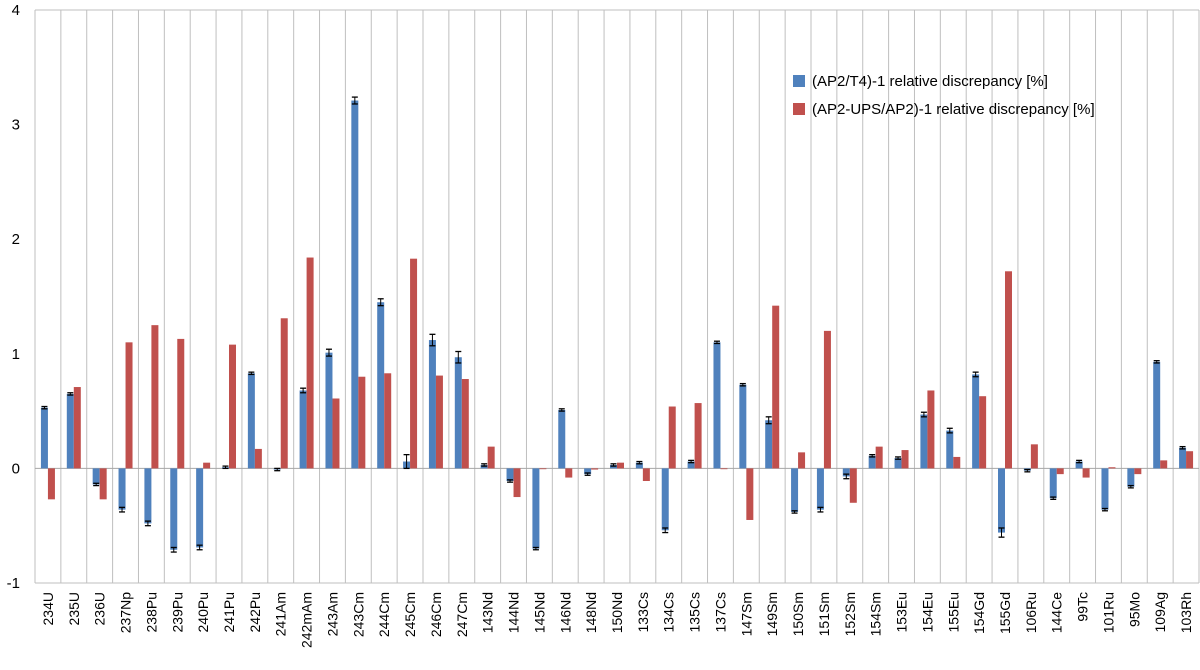  What do you see at coordinates (1186, 612) in the screenshot?
I see `x-category-label-103Rh: 103Rh` at bounding box center [1186, 612].